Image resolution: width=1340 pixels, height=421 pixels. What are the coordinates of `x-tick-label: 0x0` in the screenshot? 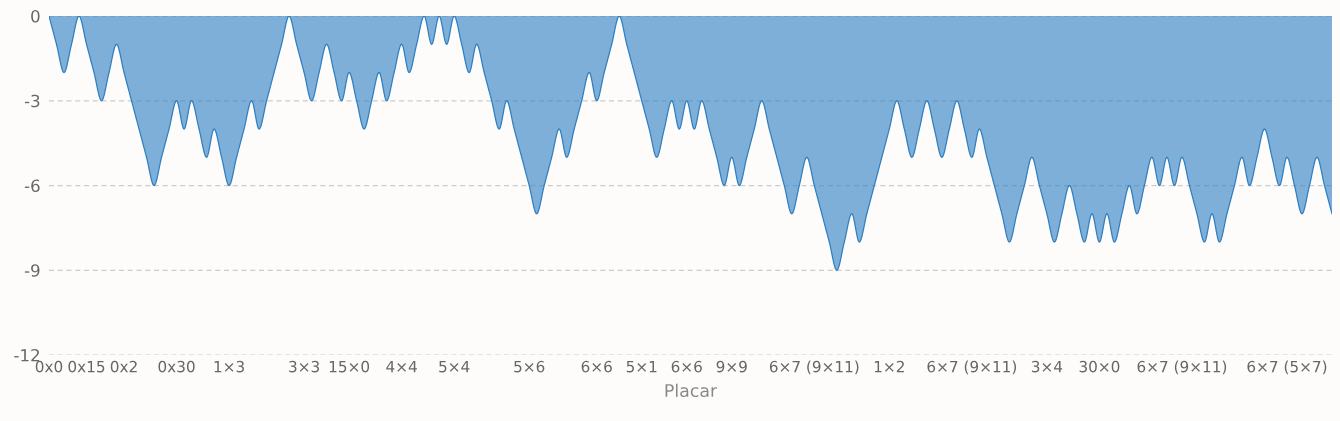 It's located at (49, 366).